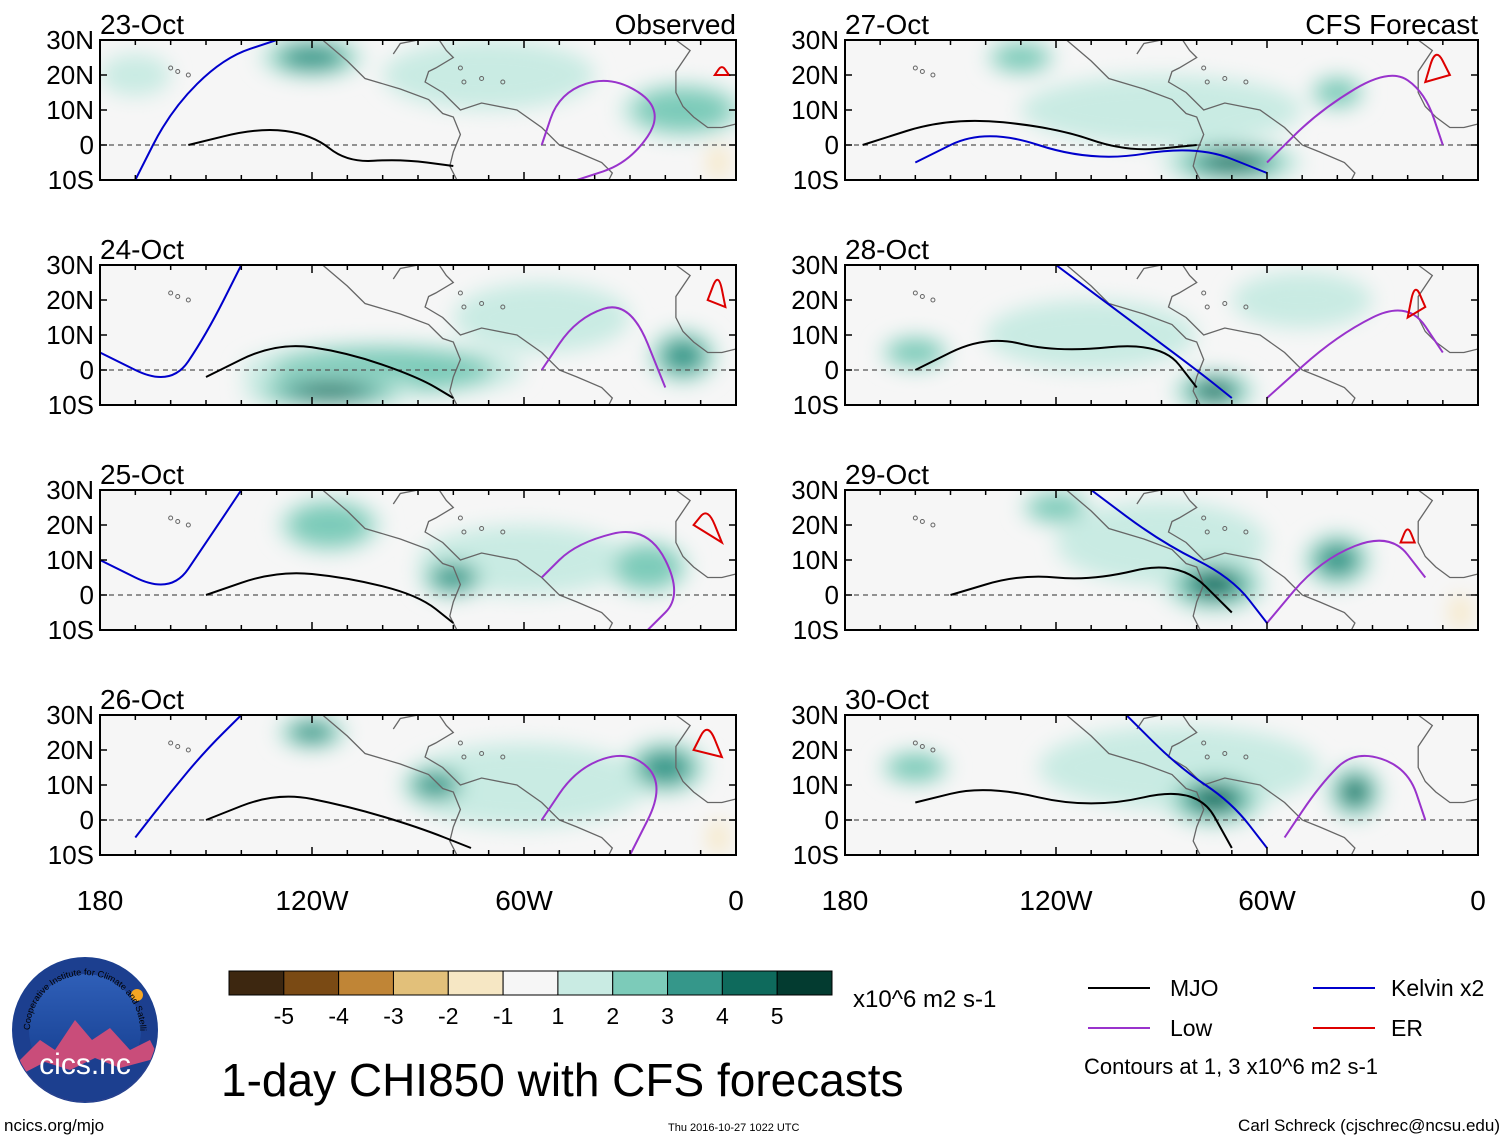  I want to click on colorbar-tick-label: -3, so click(393, 1016).